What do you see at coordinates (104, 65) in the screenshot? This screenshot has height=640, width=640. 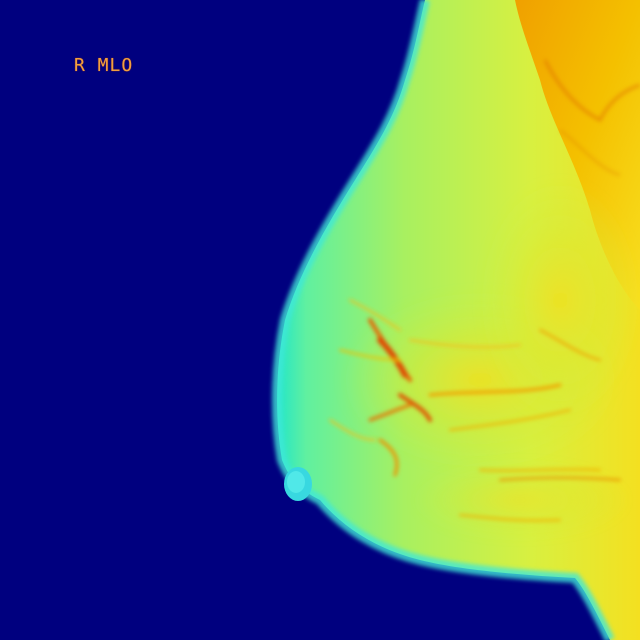 I see `view-label: R MLO` at bounding box center [104, 65].